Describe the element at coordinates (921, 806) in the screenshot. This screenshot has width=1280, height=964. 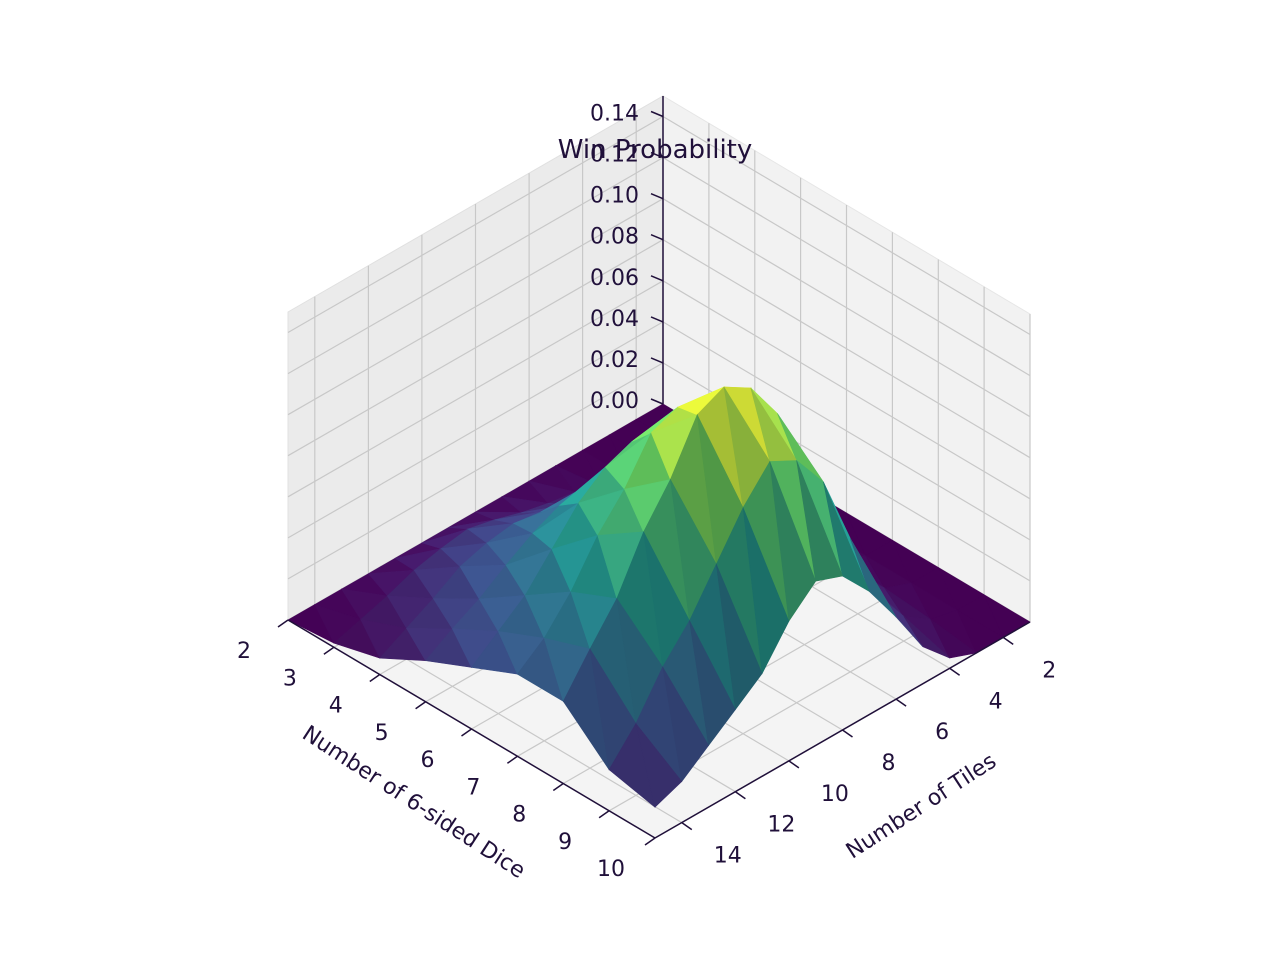
I see `y-axis-label: Number of Tiles` at that location.